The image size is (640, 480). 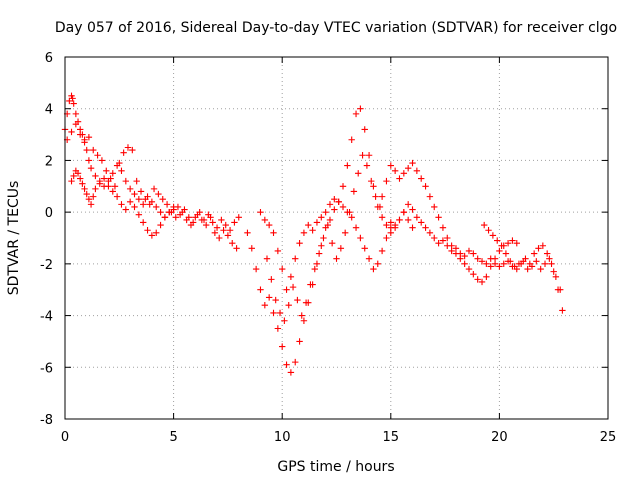 I want to click on series-track-i, so click(x=523, y=267).